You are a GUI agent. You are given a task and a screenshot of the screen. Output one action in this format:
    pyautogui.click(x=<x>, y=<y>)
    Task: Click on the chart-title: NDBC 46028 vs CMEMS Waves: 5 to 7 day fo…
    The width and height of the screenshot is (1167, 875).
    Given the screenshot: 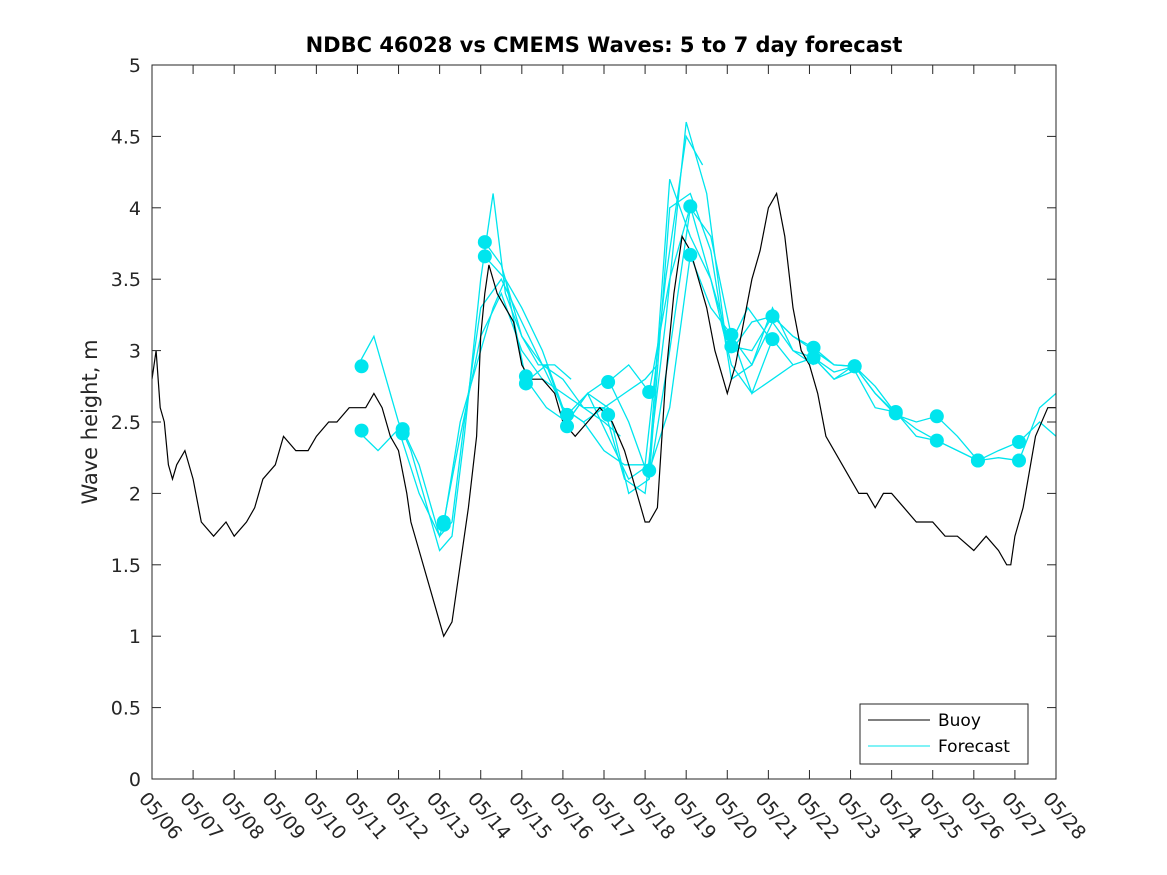 What is the action you would take?
    pyautogui.click(x=604, y=45)
    